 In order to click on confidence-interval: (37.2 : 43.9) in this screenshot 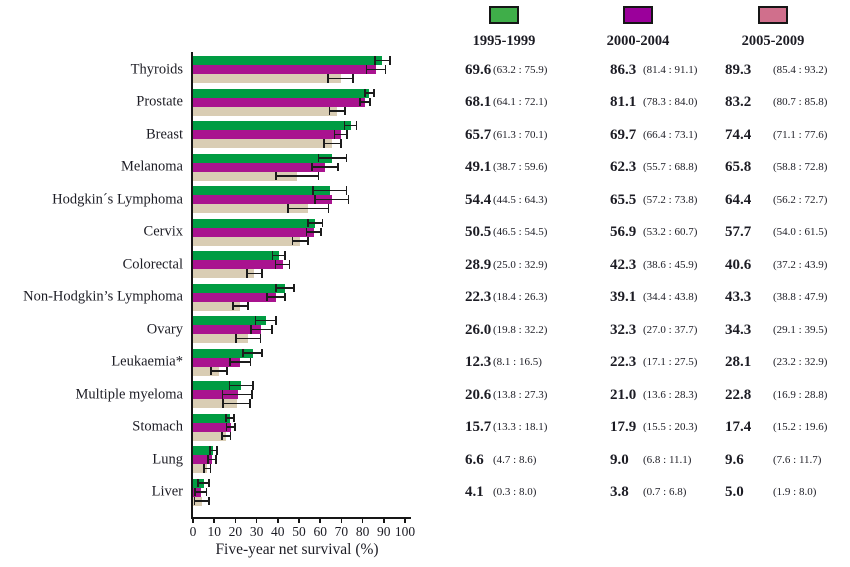, I will do `click(800, 264)`.